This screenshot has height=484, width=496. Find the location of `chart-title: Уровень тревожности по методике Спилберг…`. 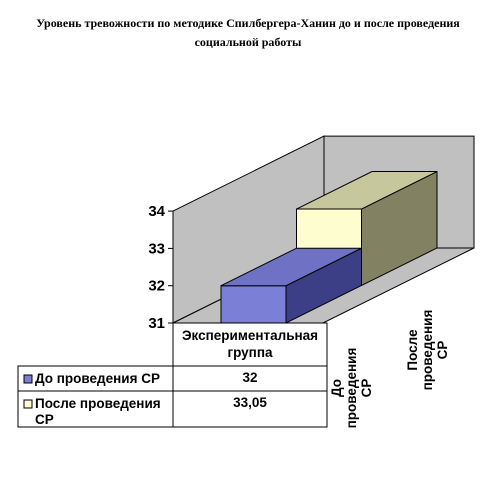

chart-title: Уровень тревожности по методике Спилберг… is located at coordinates (248, 32).